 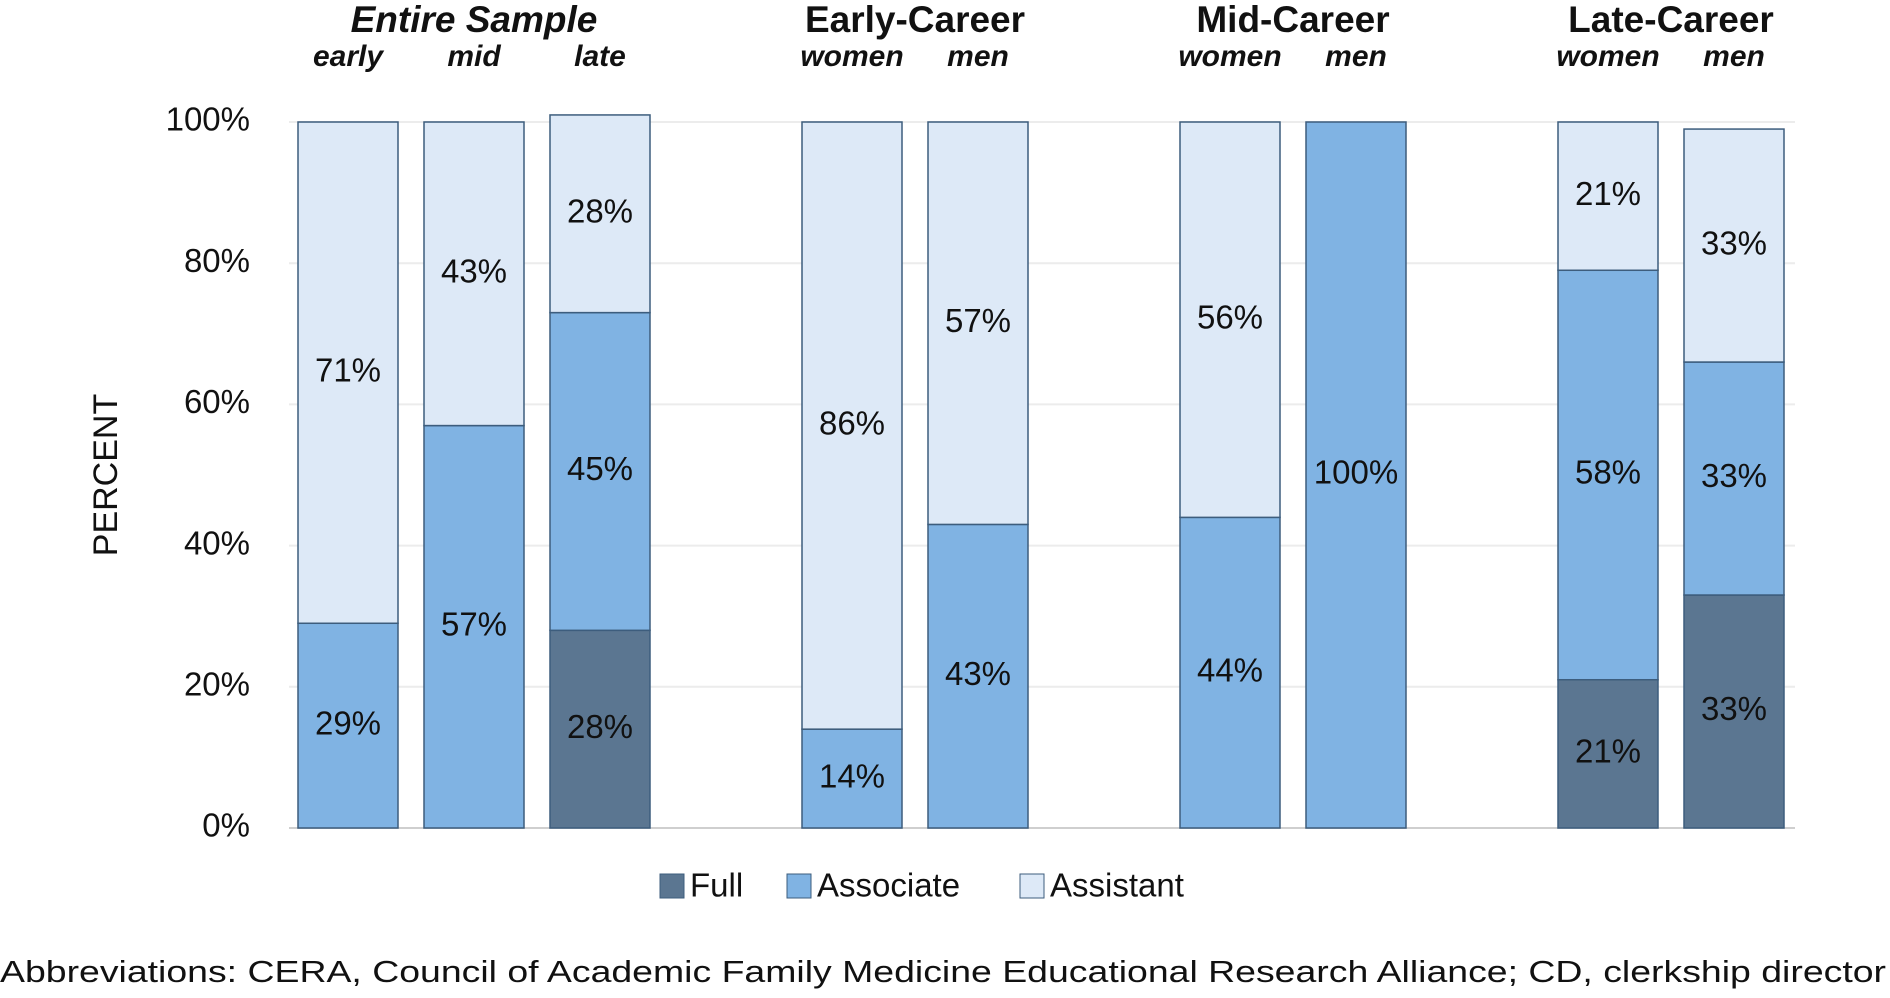 What do you see at coordinates (348, 56) in the screenshot?
I see `x-tick-label: early` at bounding box center [348, 56].